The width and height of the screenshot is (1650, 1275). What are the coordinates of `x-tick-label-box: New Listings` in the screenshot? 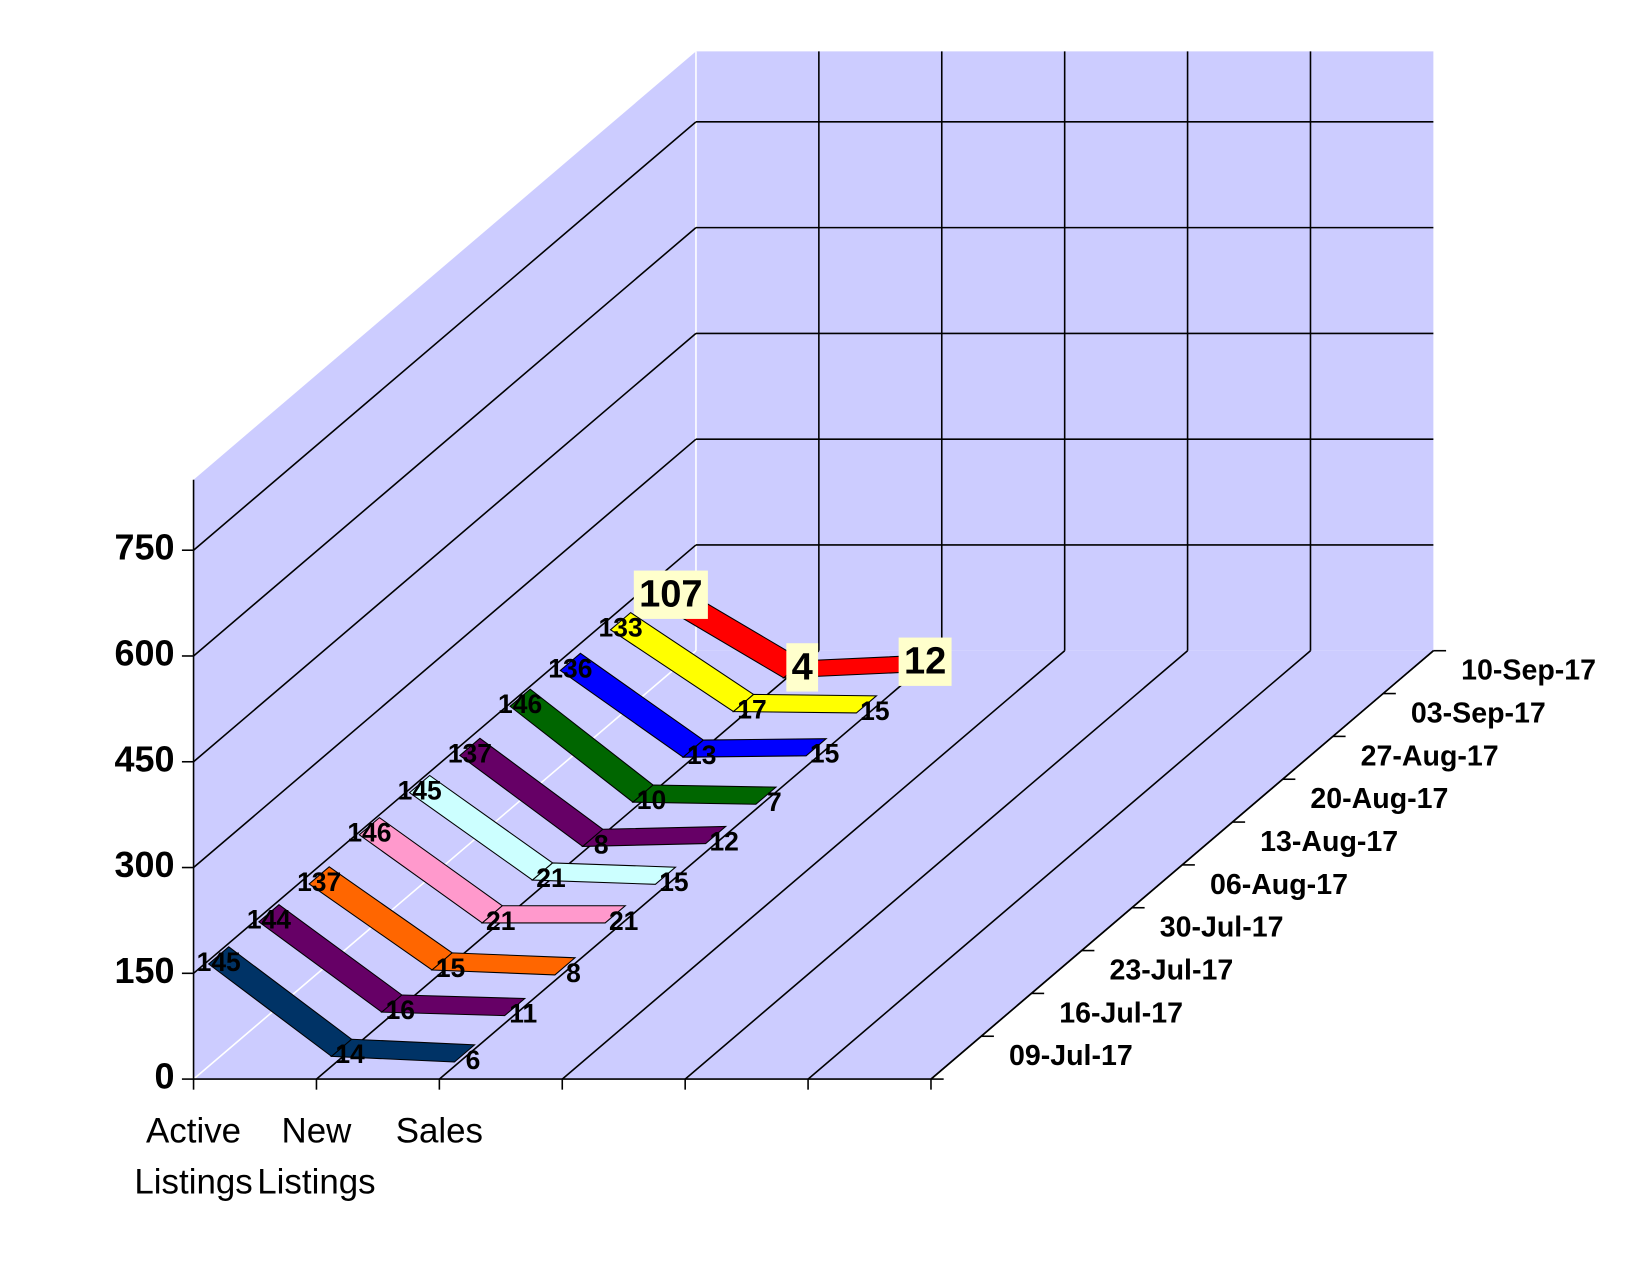 It's located at (316, 1155).